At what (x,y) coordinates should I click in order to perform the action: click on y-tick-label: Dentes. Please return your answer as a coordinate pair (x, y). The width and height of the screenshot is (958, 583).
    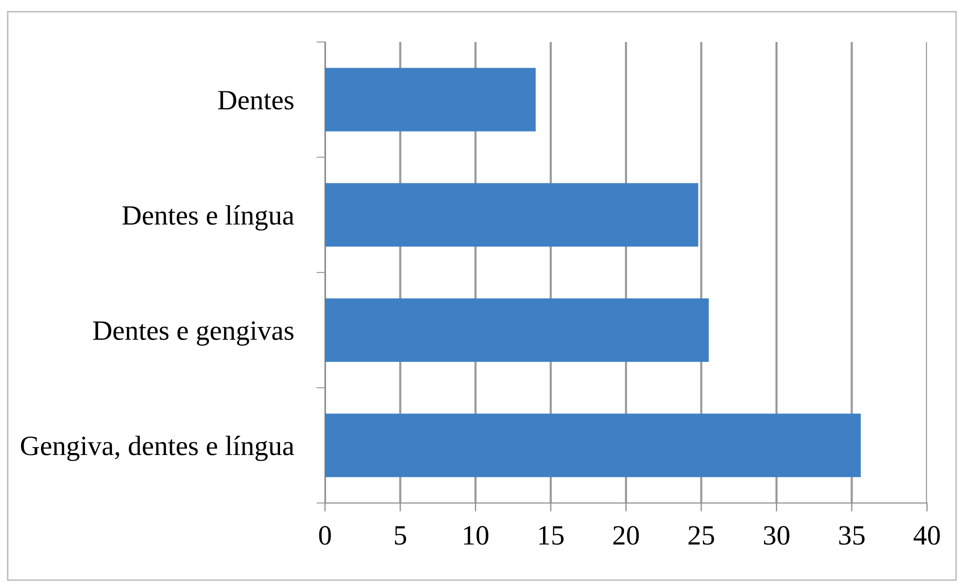
    Looking at the image, I should click on (256, 100).